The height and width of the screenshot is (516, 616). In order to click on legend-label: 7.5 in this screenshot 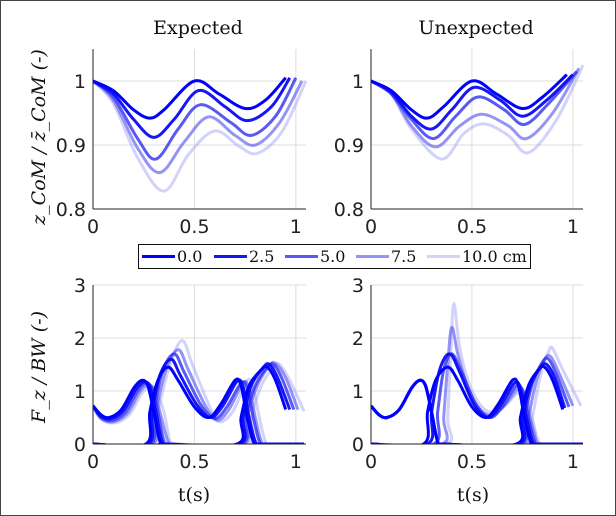, I will do `click(403, 256)`.